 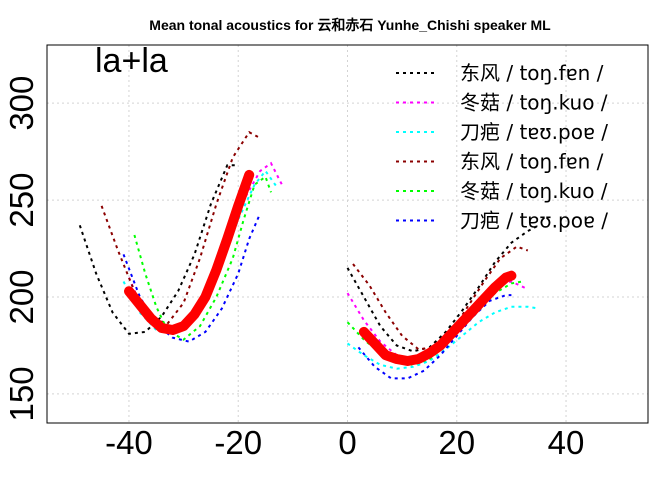 What do you see at coordinates (129, 442) in the screenshot?
I see `x-tick-label: -40` at bounding box center [129, 442].